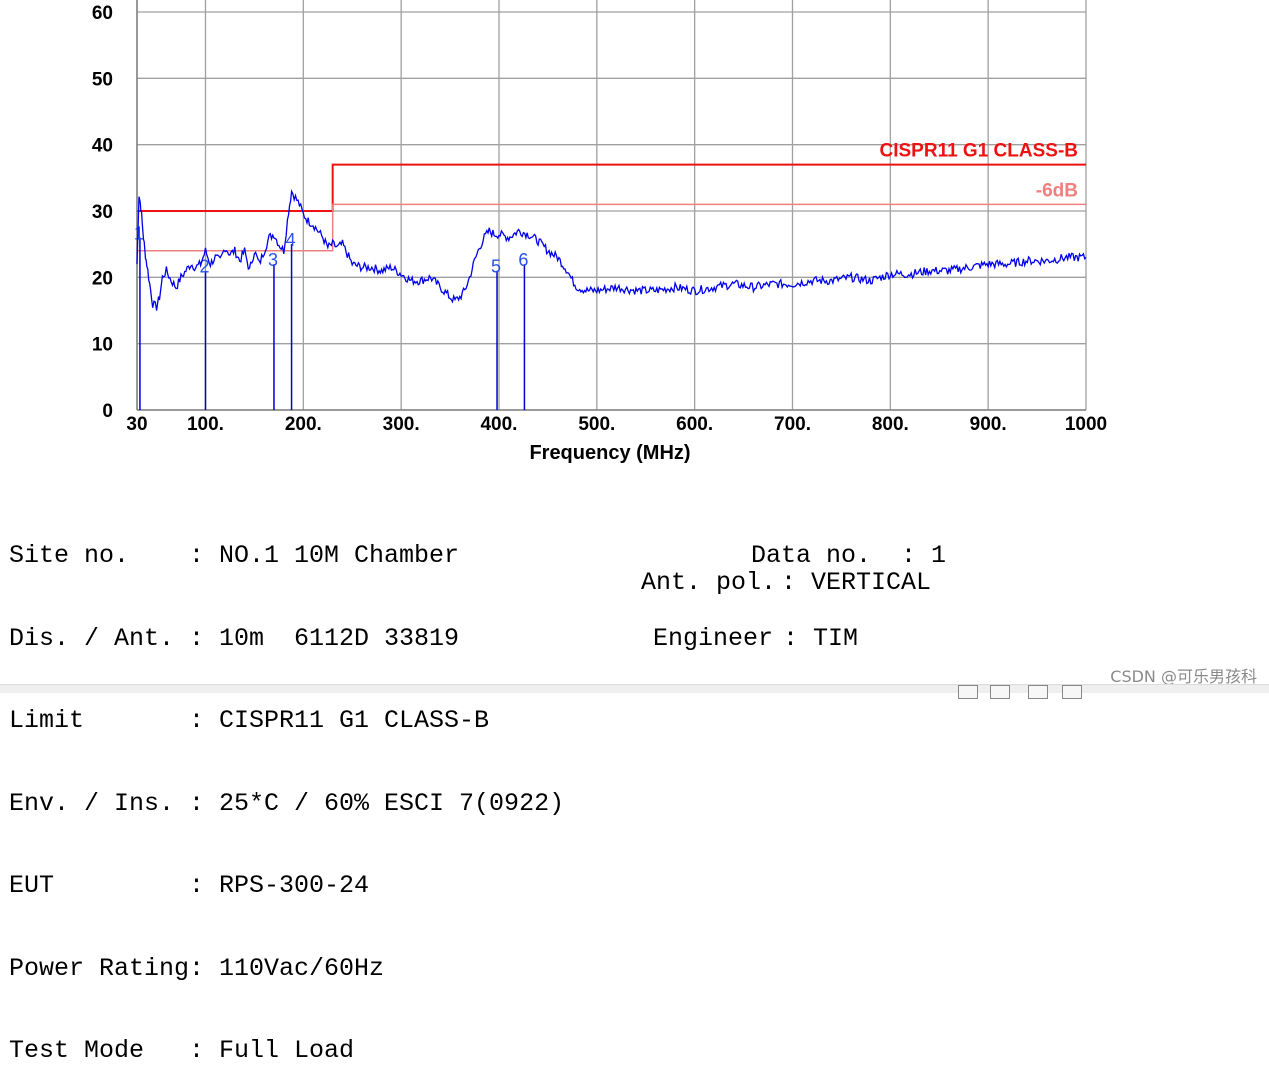 This screenshot has height=1092, width=1269. Describe the element at coordinates (291, 240) in the screenshot. I see `marker-label: 4` at that location.